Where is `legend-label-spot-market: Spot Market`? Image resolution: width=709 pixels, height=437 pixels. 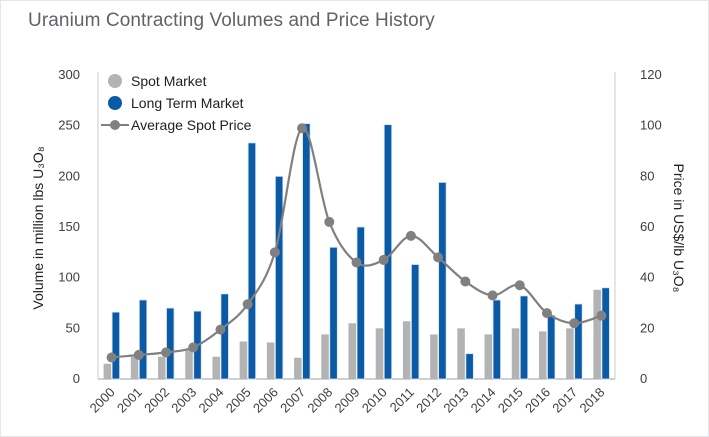 legend-label-spot-market: Spot Market is located at coordinates (169, 81).